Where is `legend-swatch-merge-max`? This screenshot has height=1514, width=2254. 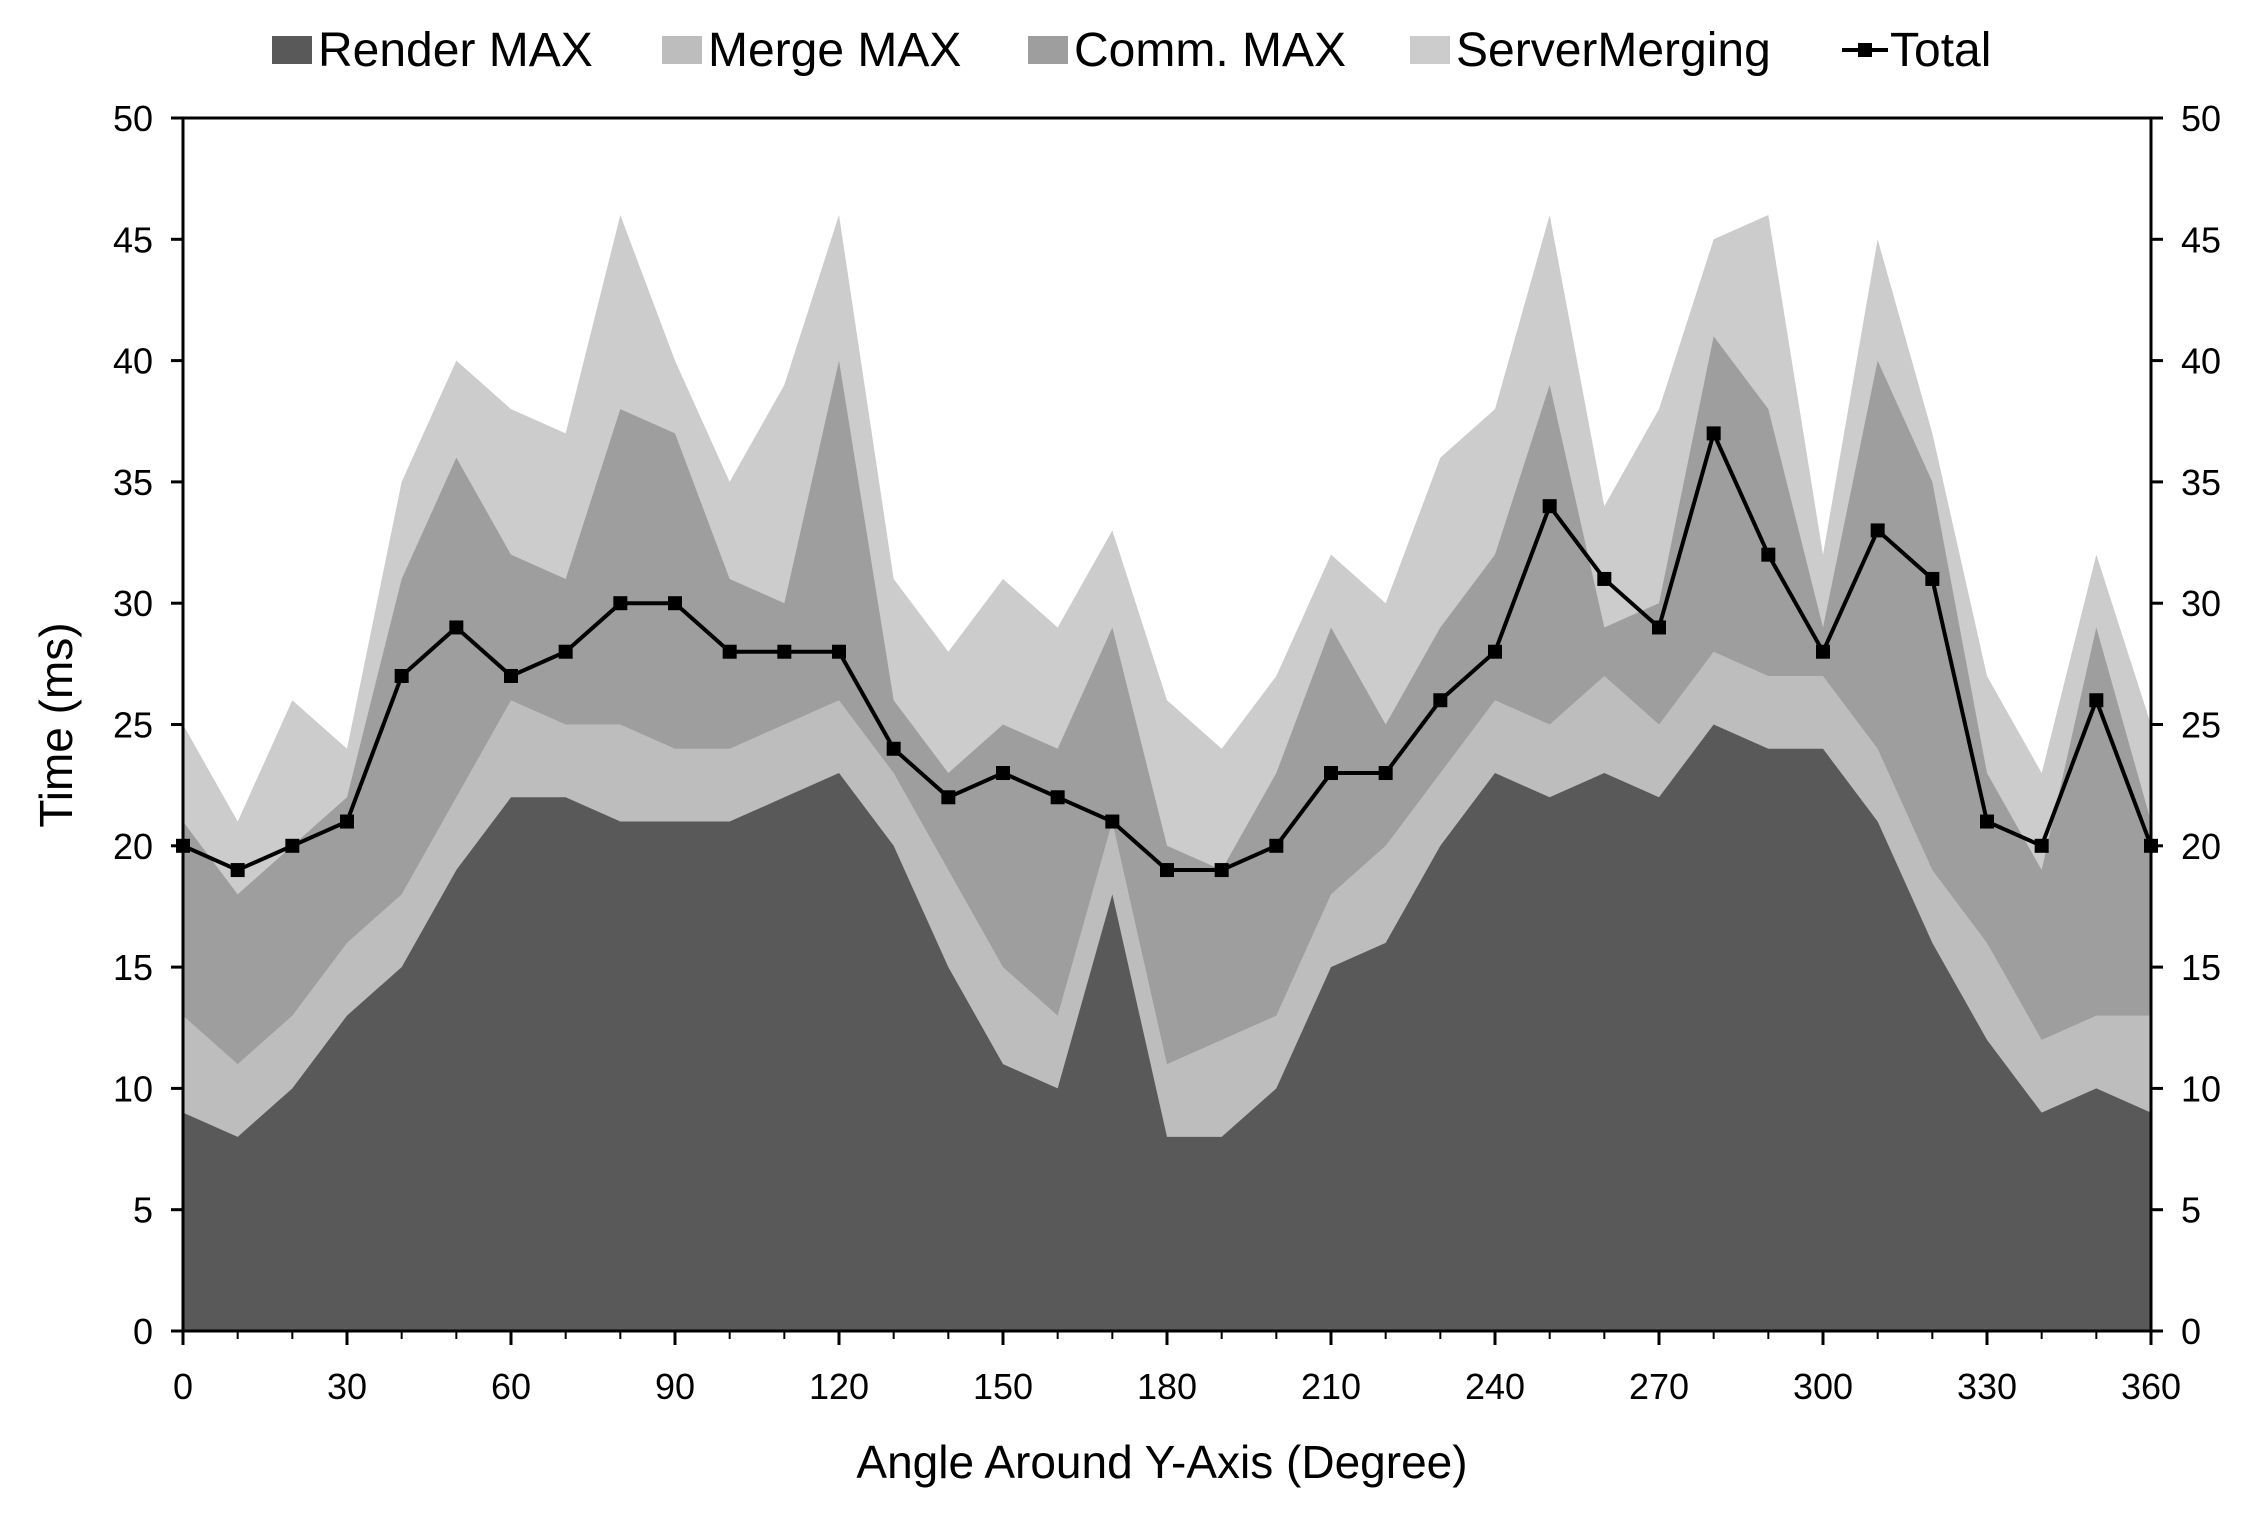
legend-swatch-merge-max is located at coordinates (682, 50).